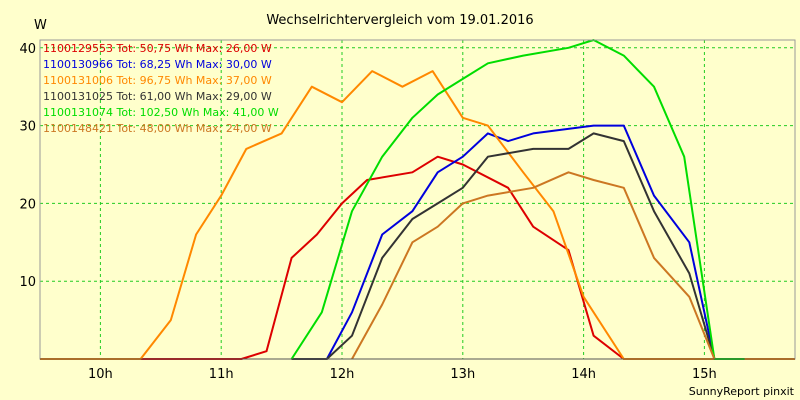 This screenshot has height=400, width=800. I want to click on x-tick-label: 12h, so click(342, 374).